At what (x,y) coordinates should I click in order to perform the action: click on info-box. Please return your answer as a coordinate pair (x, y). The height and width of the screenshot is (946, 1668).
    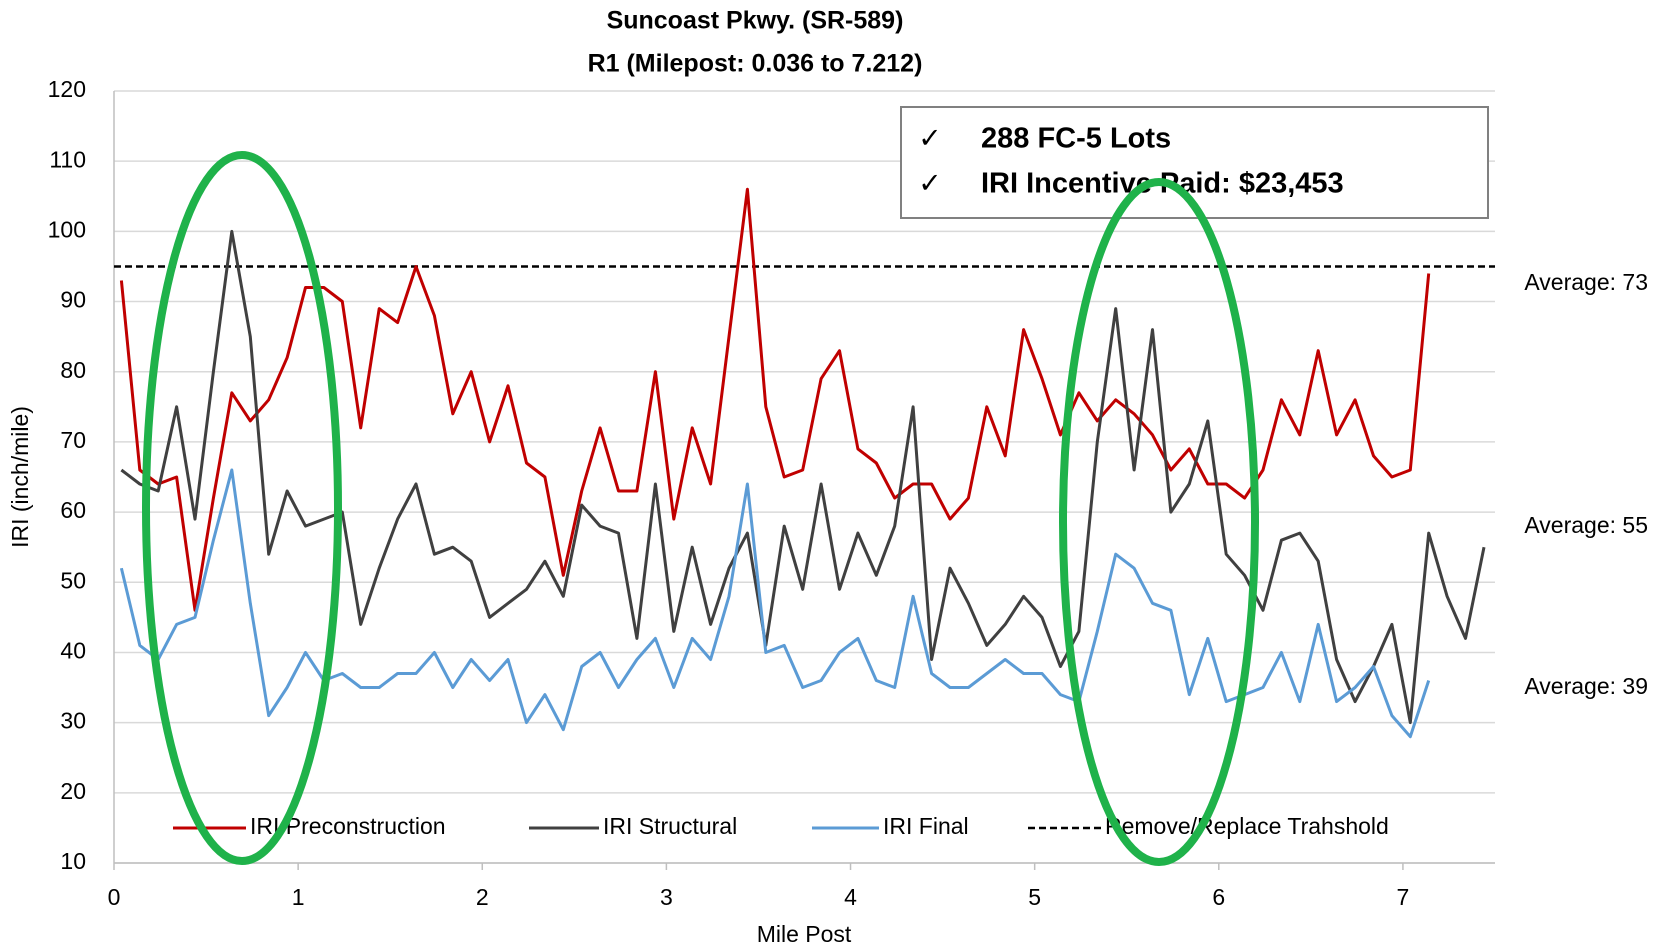
    Looking at the image, I should click on (1194, 162).